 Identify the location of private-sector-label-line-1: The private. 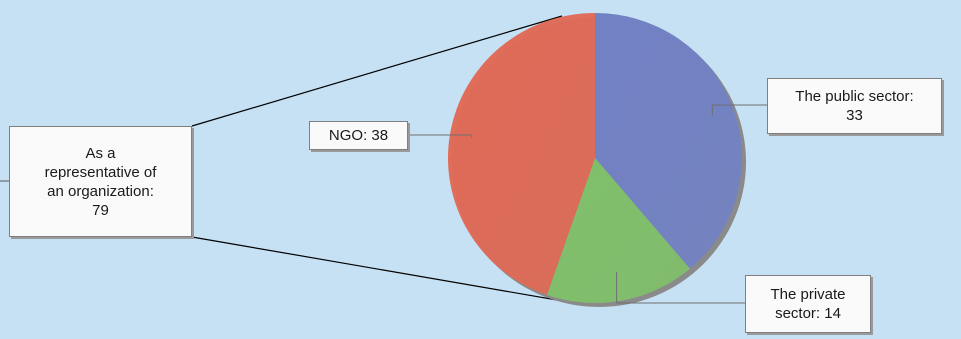
(808, 294).